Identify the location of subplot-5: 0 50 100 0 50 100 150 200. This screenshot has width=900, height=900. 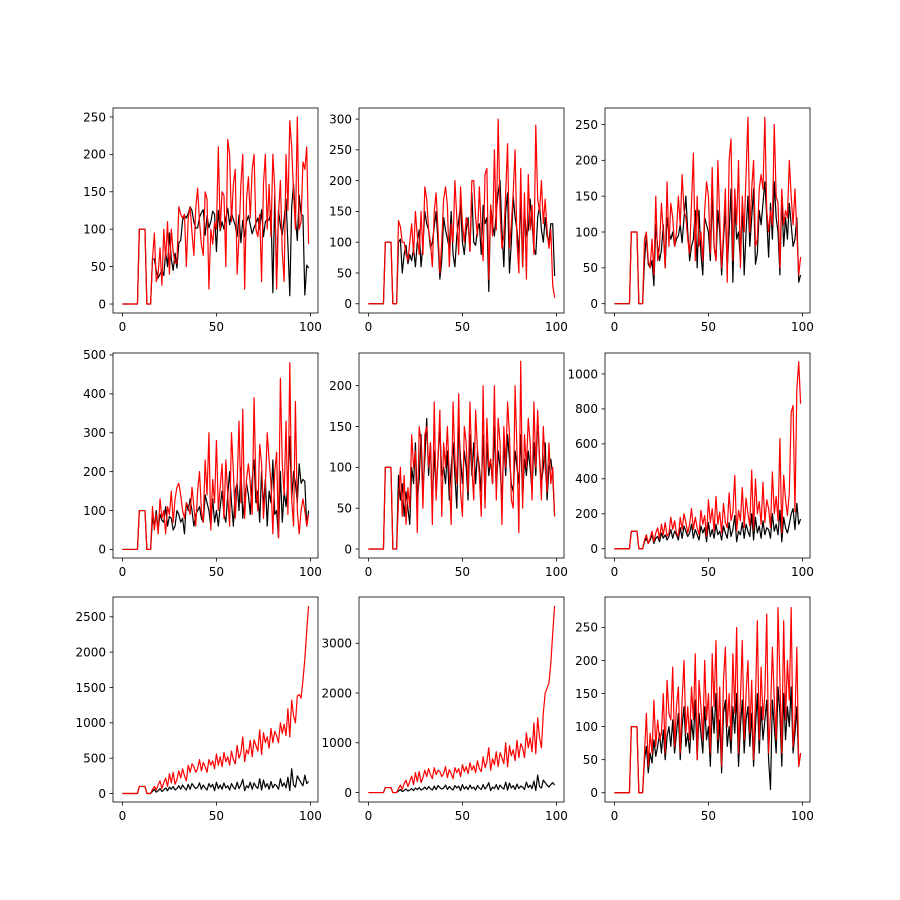
(448, 465).